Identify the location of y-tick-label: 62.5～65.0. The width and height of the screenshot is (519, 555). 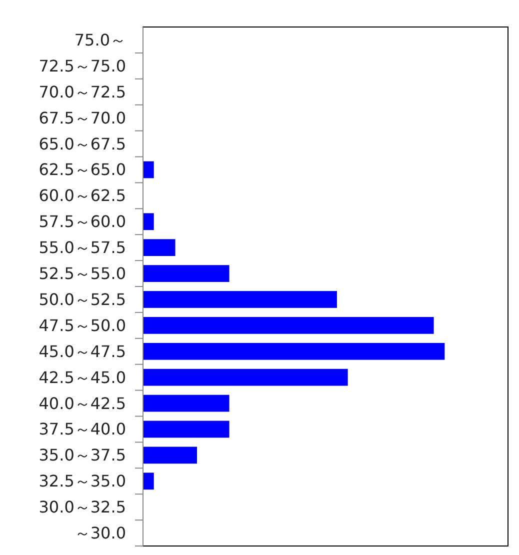
(82, 170).